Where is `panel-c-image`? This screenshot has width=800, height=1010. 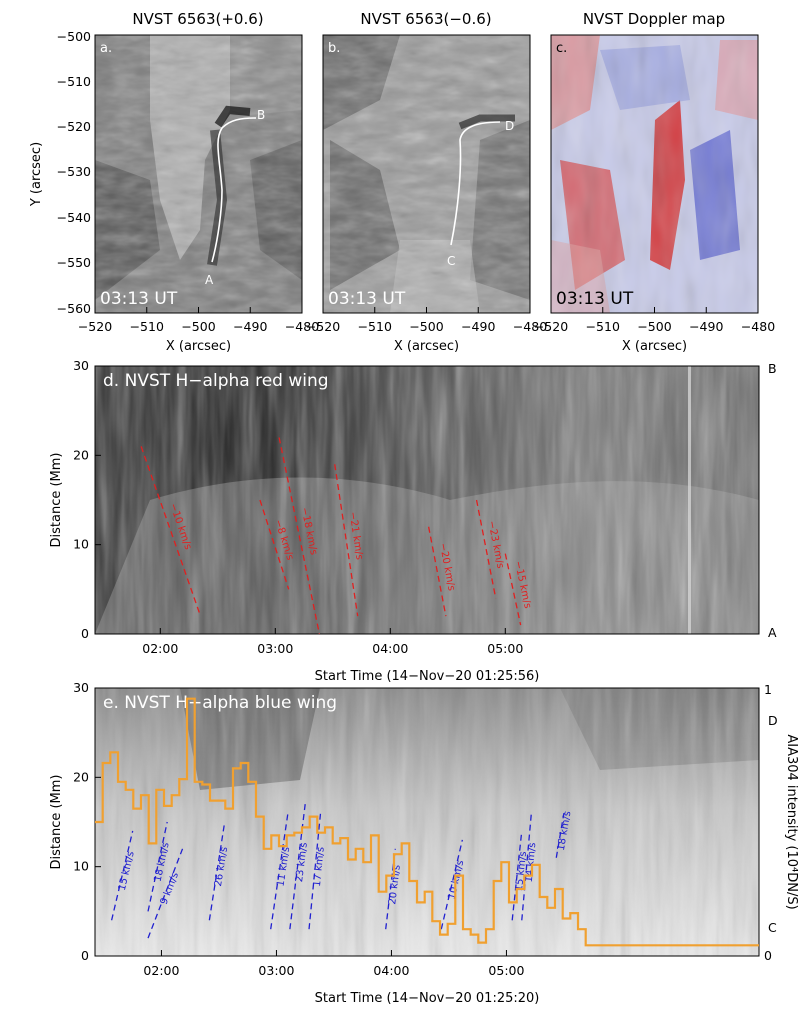
panel-c-image is located at coordinates (654, 174).